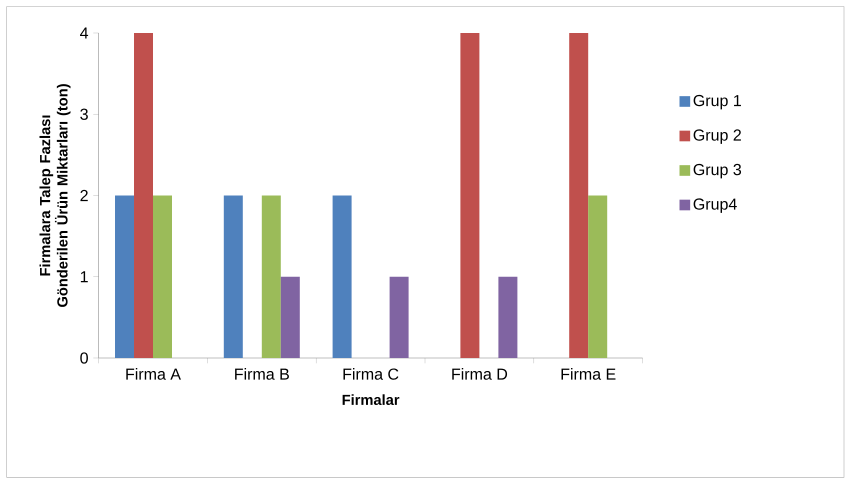 The height and width of the screenshot is (484, 851). Describe the element at coordinates (84, 196) in the screenshot. I see `y-tick-label: 2` at that location.